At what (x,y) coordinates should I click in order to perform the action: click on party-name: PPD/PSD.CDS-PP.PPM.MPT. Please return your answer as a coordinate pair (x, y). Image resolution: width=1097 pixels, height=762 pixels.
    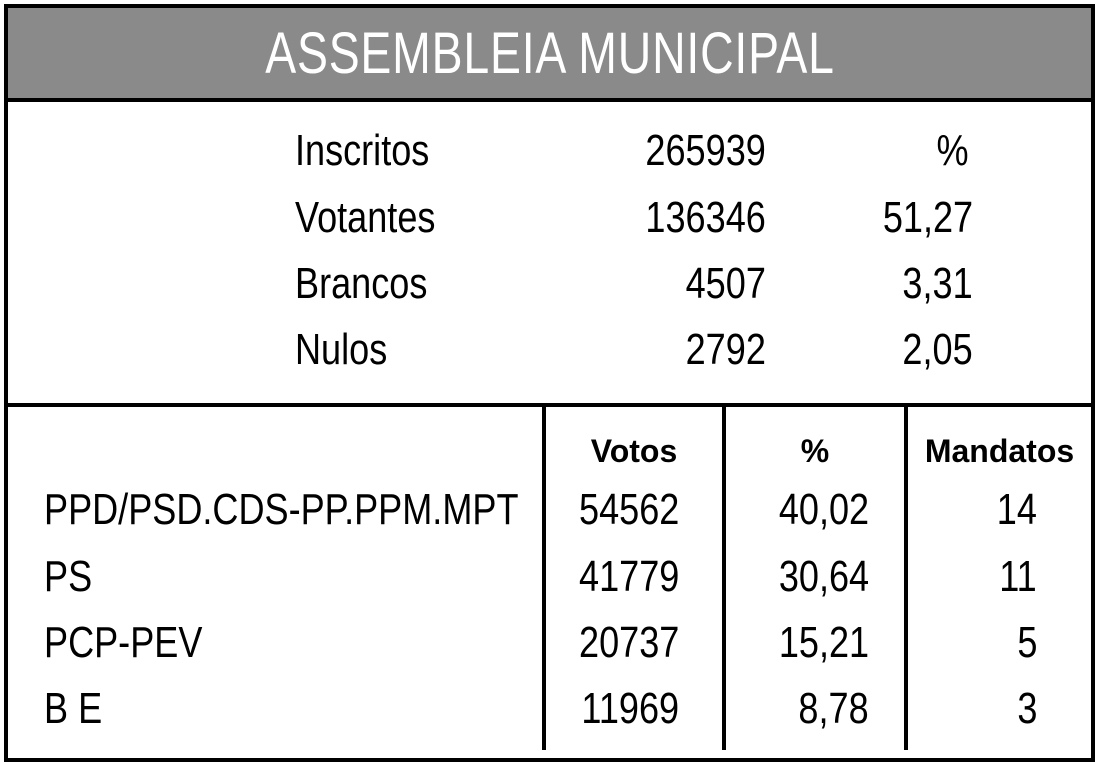
    Looking at the image, I should click on (281, 509).